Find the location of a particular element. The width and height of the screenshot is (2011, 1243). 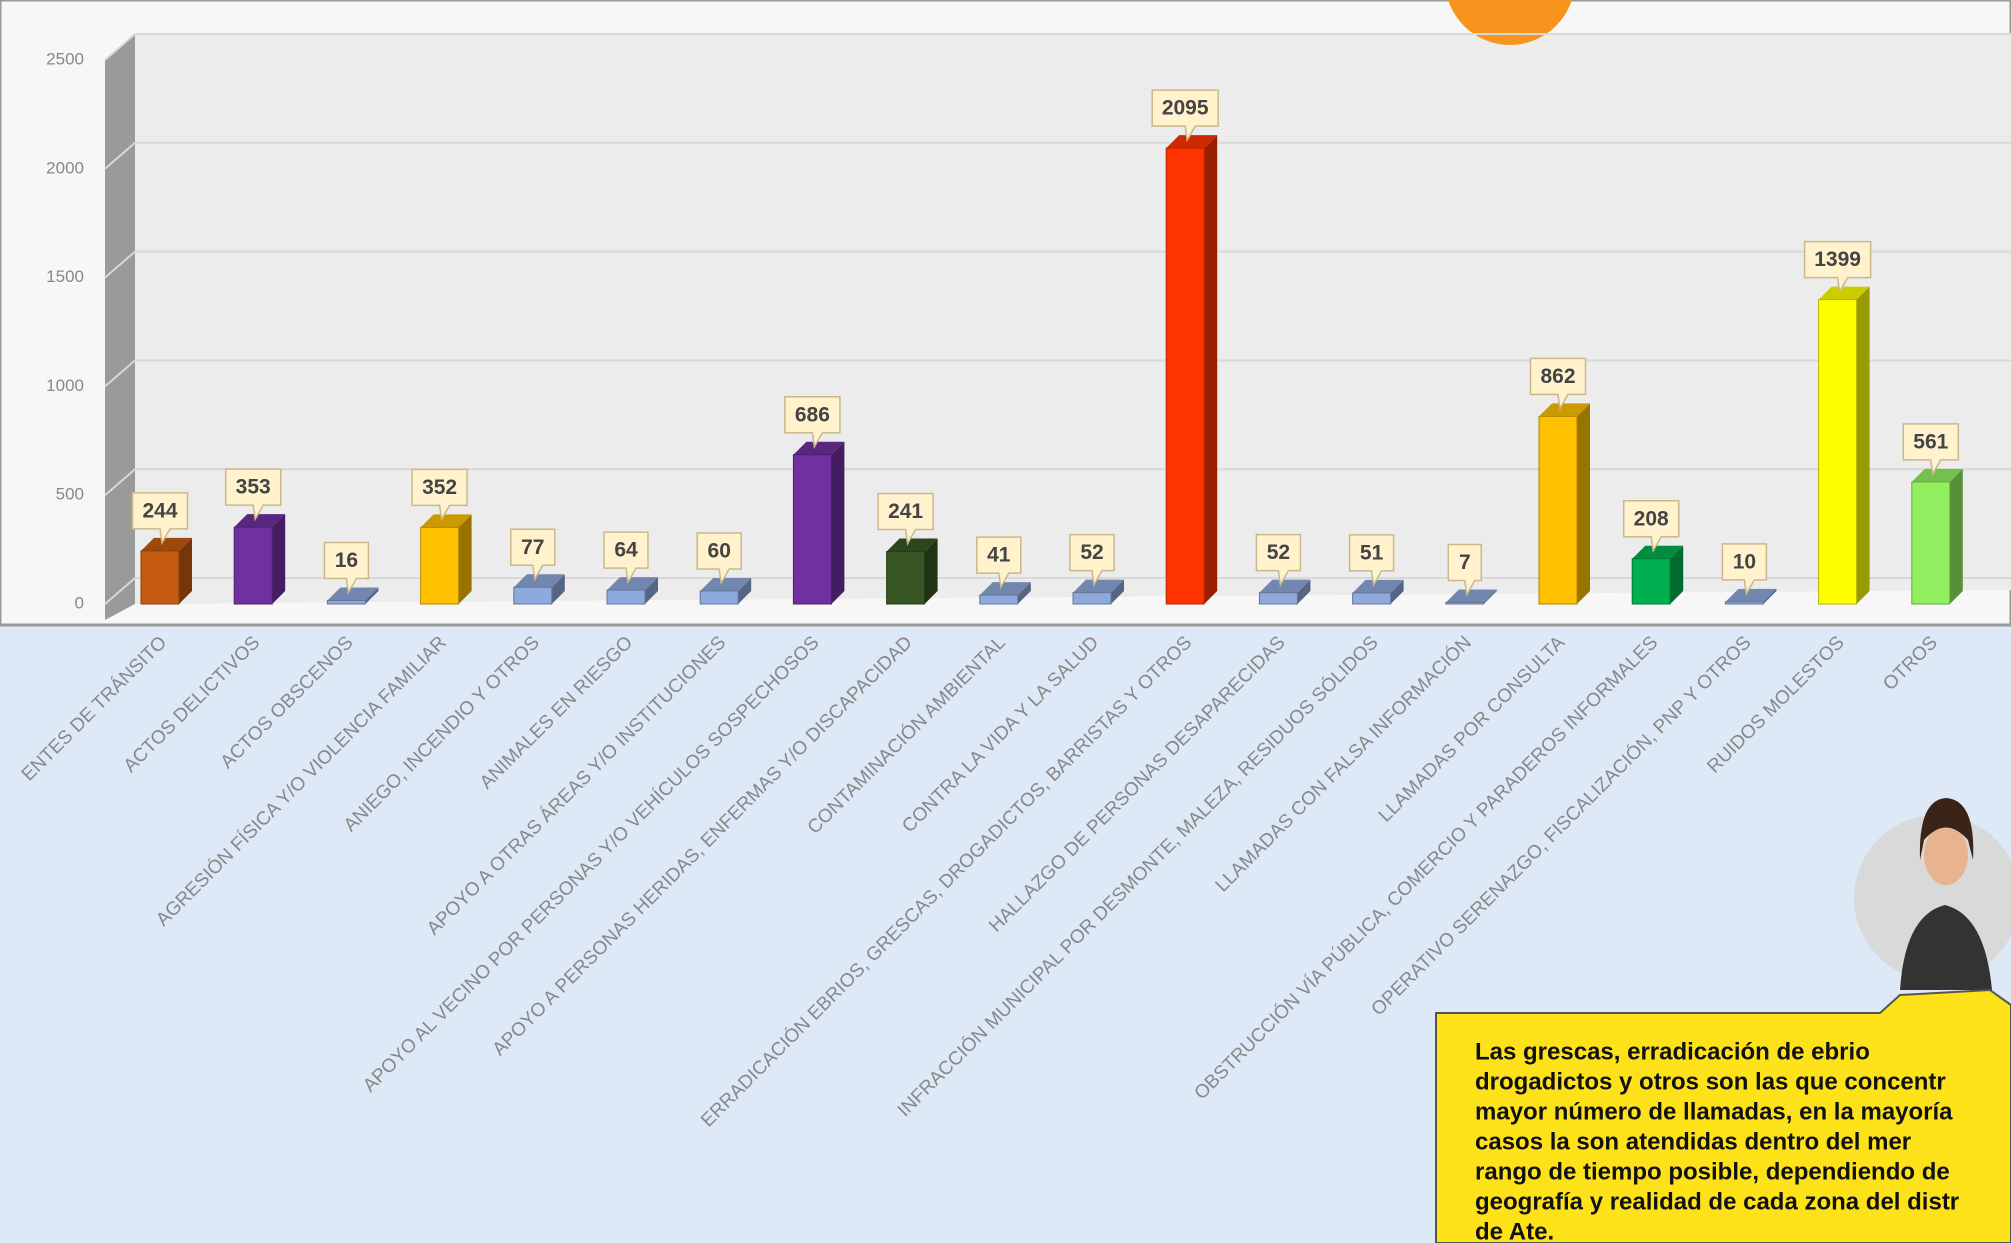

x-tick-label: LLAMADAS POR CONSULTA is located at coordinates (1472, 729).